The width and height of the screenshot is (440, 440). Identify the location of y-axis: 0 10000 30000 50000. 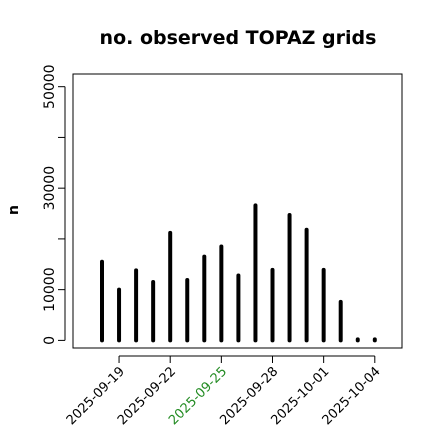
(54, 204).